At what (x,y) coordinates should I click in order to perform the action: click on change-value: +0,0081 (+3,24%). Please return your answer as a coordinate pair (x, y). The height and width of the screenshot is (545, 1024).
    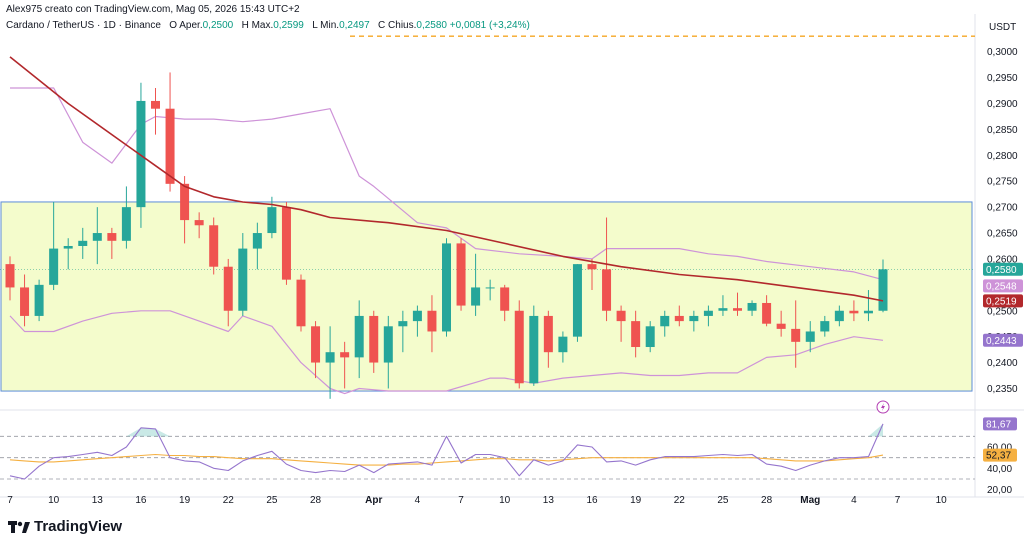
    Looking at the image, I should click on (489, 25).